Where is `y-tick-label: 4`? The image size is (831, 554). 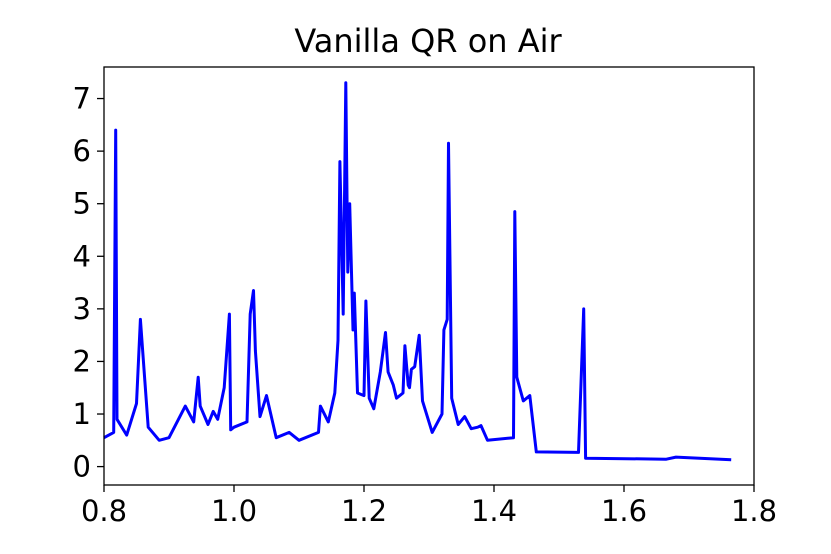 y-tick-label: 4 is located at coordinates (82, 256).